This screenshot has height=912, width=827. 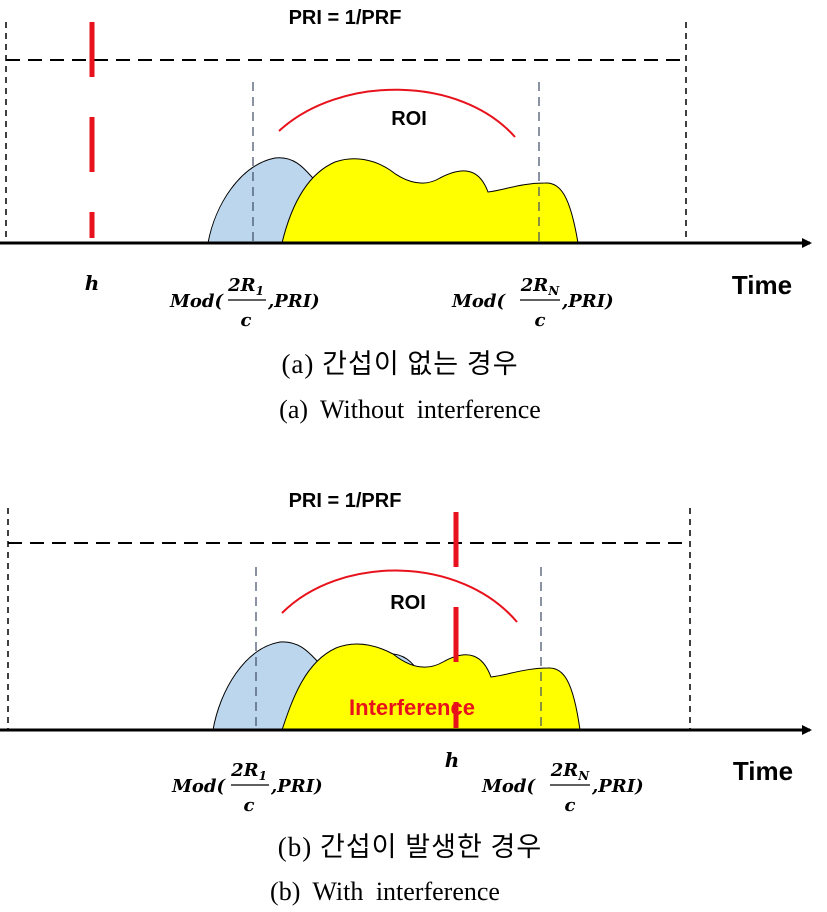 What do you see at coordinates (412, 707) in the screenshot?
I see `interference-label: Interference` at bounding box center [412, 707].